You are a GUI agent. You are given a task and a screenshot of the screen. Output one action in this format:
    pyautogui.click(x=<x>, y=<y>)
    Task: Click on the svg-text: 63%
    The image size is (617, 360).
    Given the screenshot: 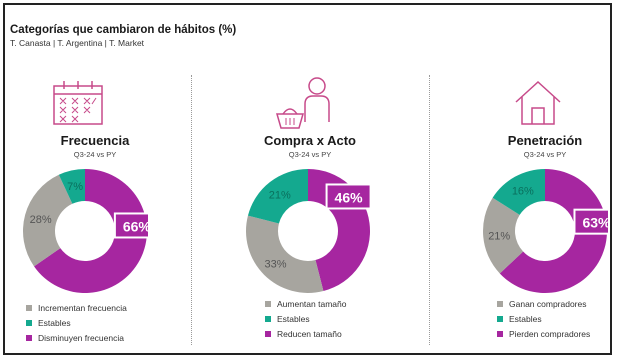 What is the action you would take?
    pyautogui.click(x=595, y=223)
    